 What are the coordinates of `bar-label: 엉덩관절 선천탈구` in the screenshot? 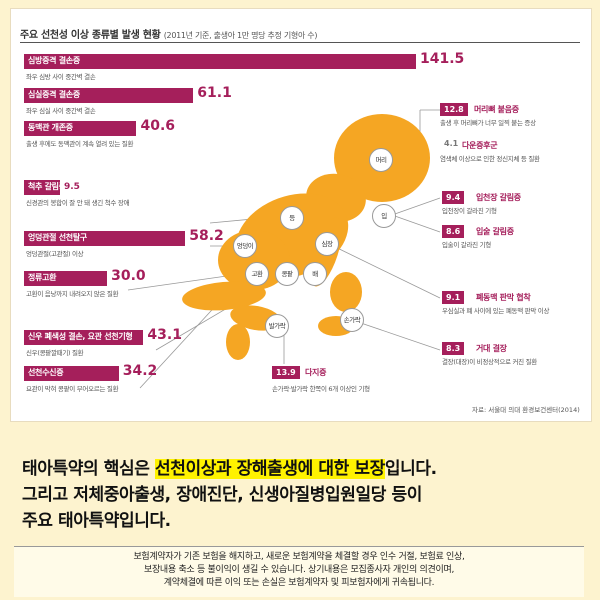 It's located at (57, 237).